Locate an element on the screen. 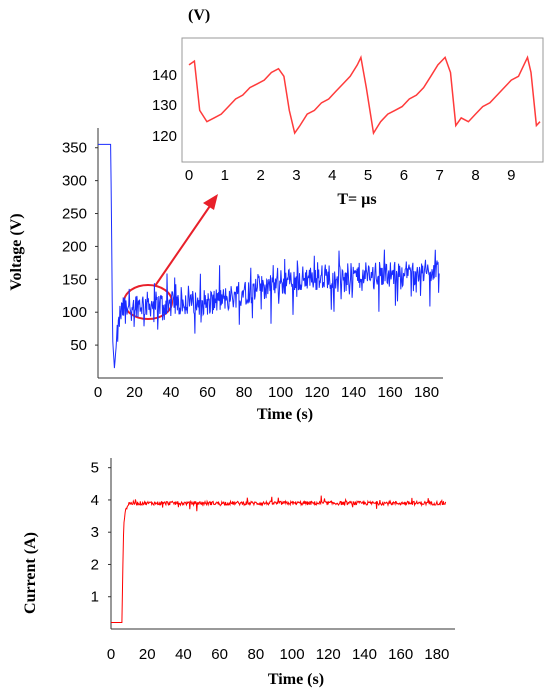  inset-ytick-label: 140 is located at coordinates (164, 75).